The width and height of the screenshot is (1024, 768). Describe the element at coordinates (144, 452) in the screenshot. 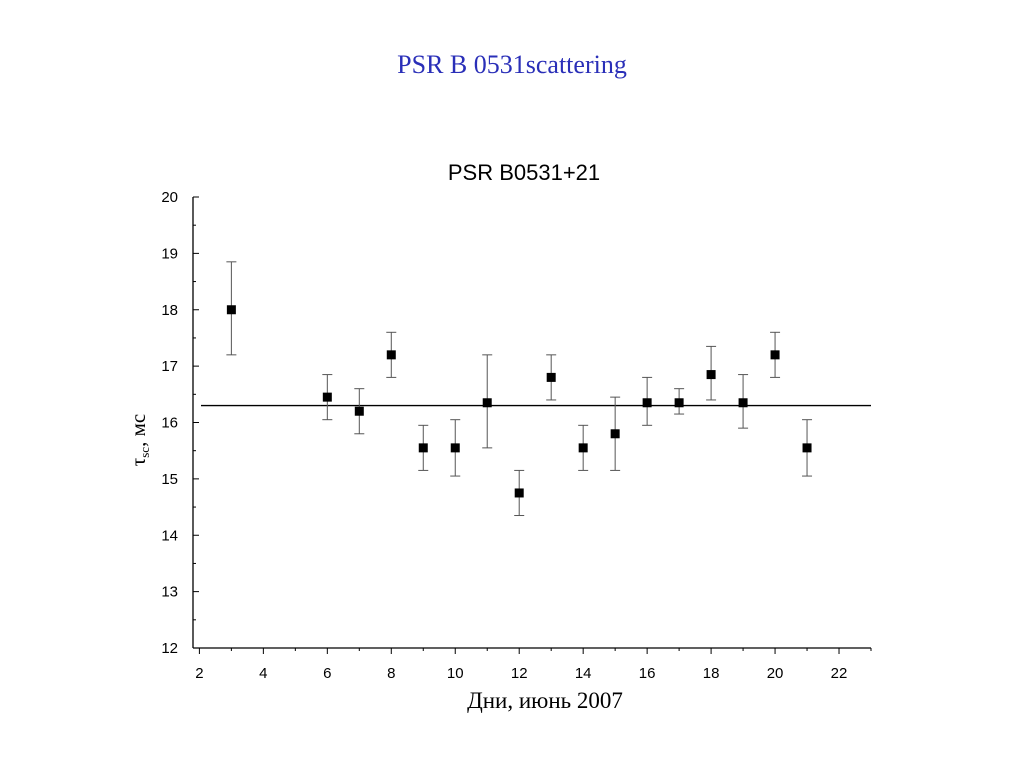

I see `y-axis-label-subscript: sc` at that location.